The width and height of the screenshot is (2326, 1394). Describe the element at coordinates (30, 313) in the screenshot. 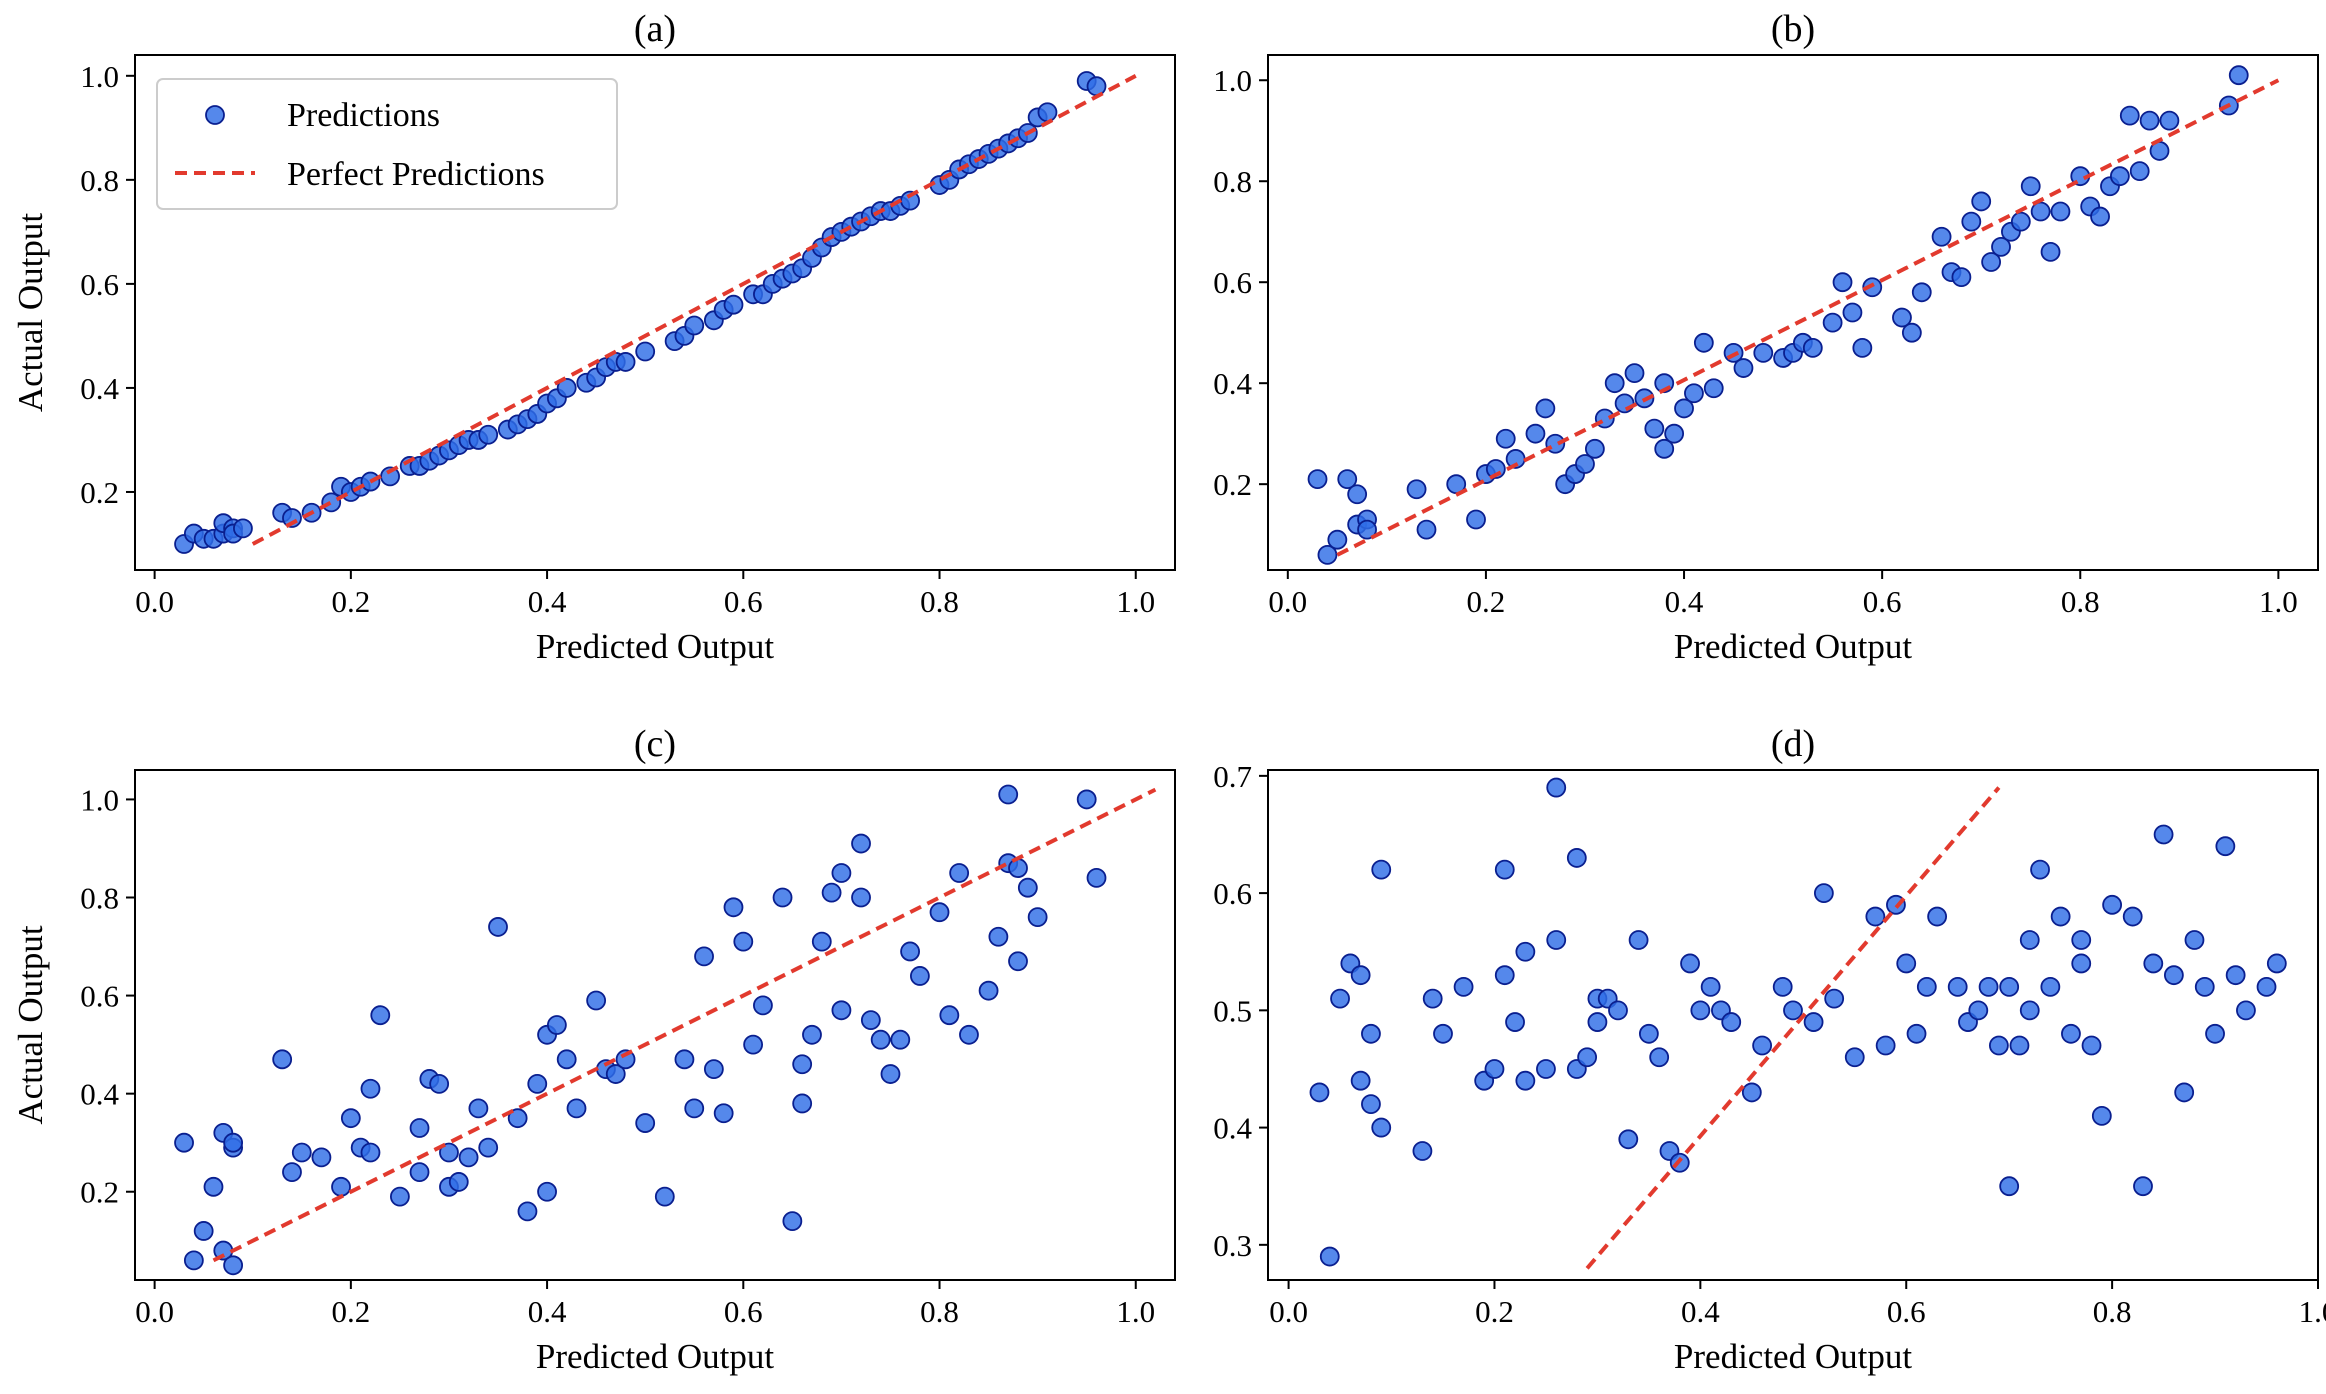

I see `y-axis-label: Actual Output` at that location.